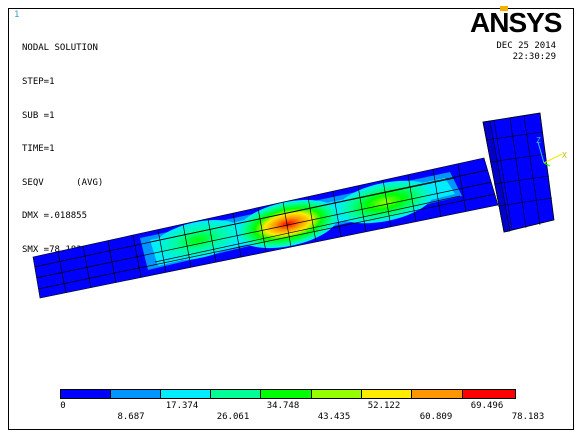  Describe the element at coordinates (526, 46) in the screenshot. I see `date-readout: DEC 25 2014` at that location.